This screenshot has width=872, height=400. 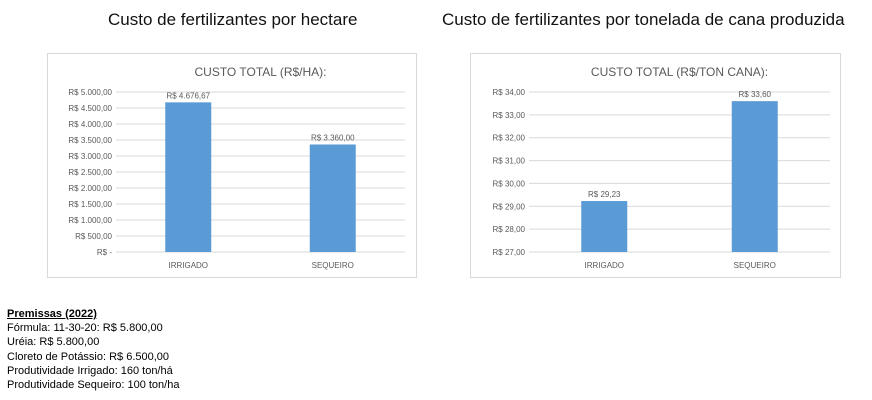 I want to click on premissas-line: Uréia: R$ 5.800,00, so click(x=53, y=342).